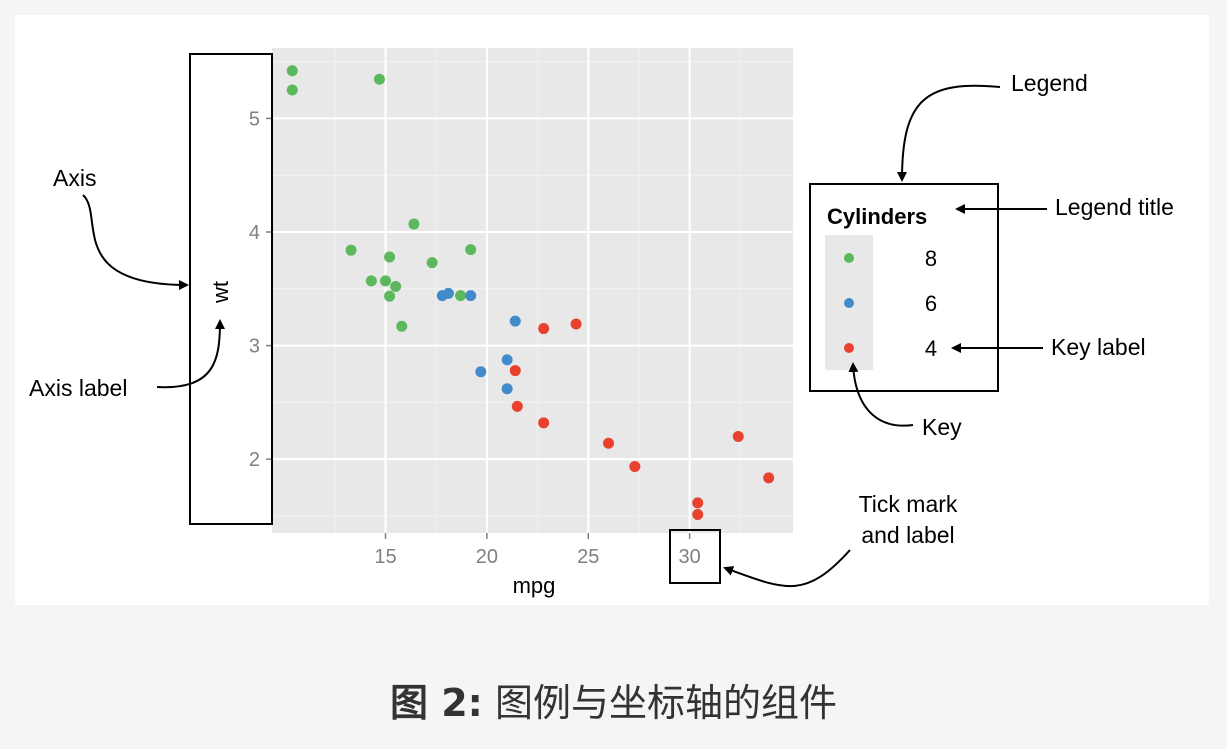  I want to click on arrow-legend, so click(949, 133).